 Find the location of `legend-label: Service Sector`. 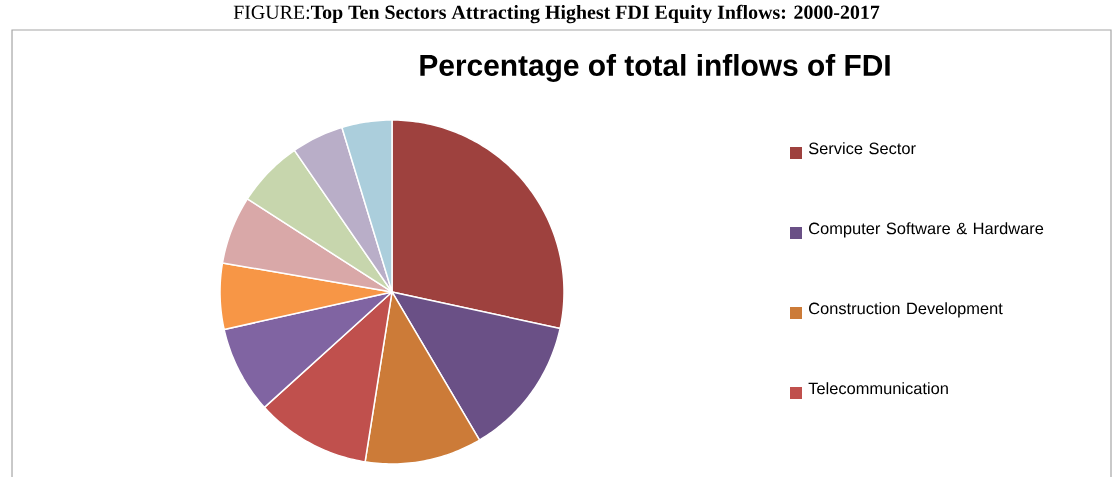

legend-label: Service Sector is located at coordinates (862, 148).